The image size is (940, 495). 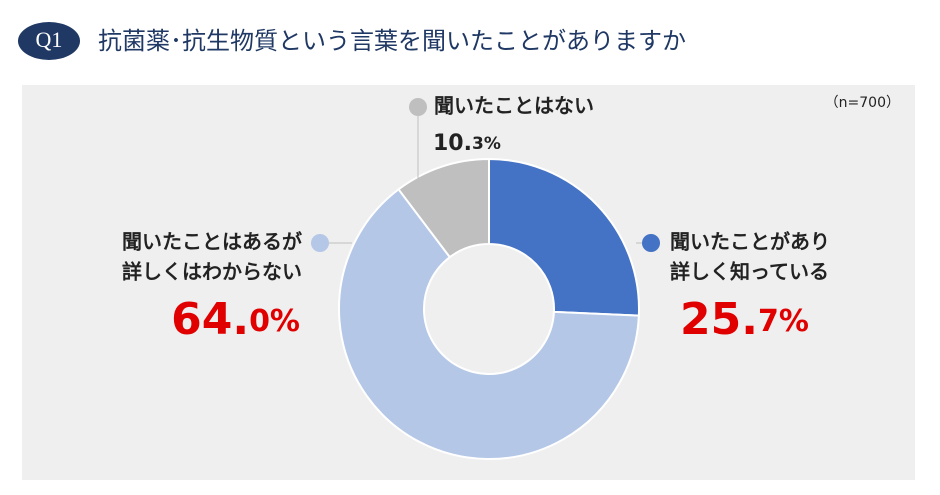 I want to click on value-label-minor: 0%, so click(x=274, y=321).